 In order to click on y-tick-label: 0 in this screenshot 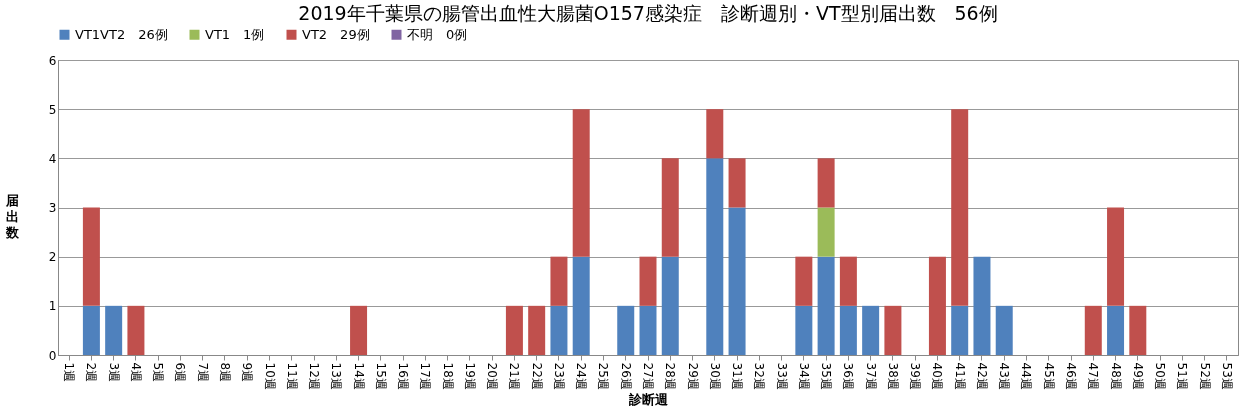, I will do `click(52, 355)`.